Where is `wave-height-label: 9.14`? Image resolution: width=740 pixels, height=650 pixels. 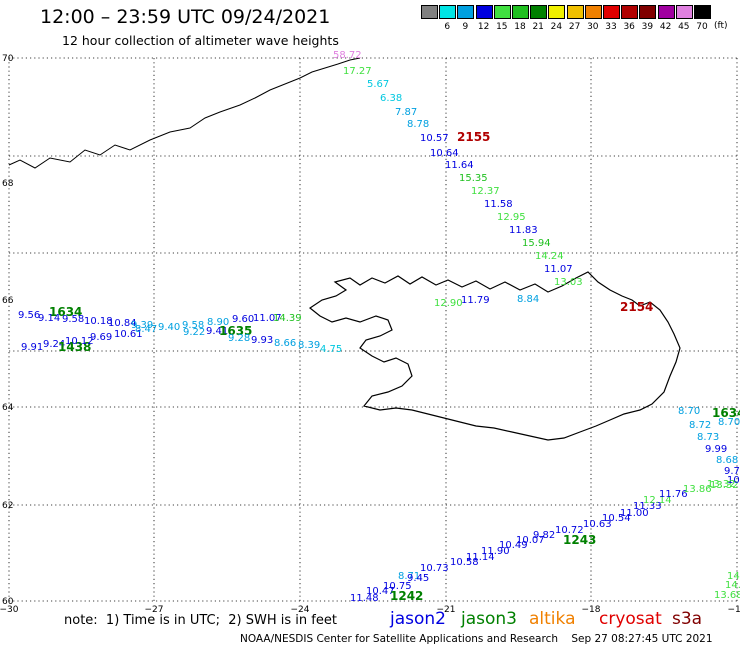
wave-height-label: 9.14 is located at coordinates (49, 318).